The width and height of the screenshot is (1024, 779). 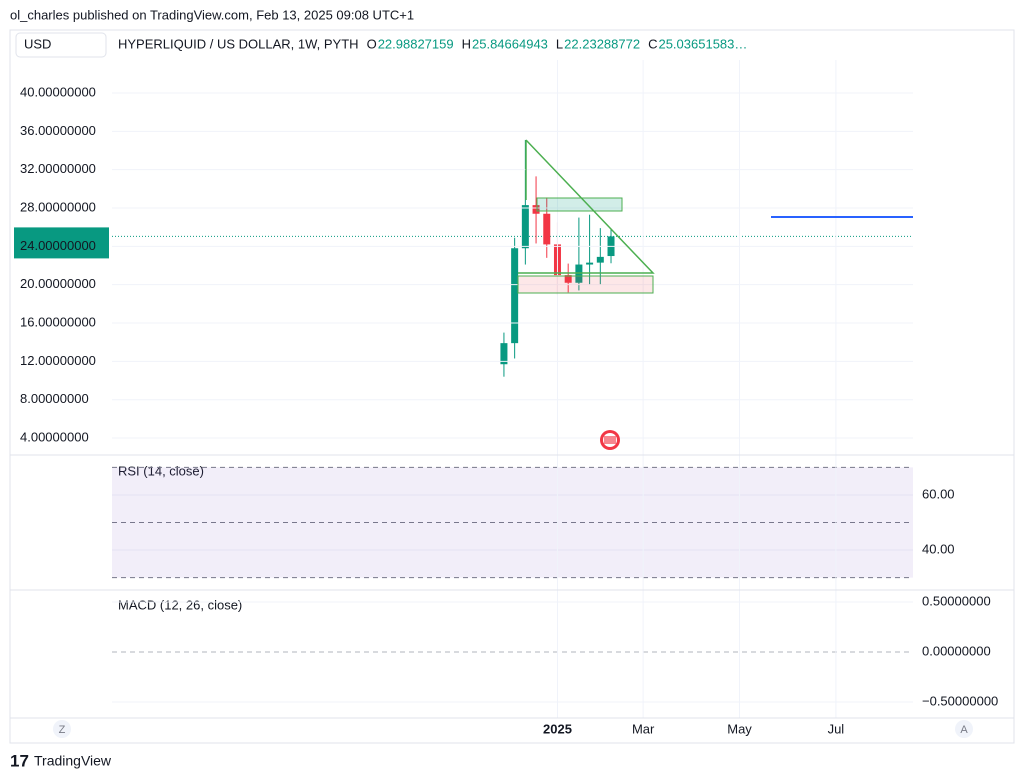 I want to click on ohlc-key: L, so click(x=559, y=43).